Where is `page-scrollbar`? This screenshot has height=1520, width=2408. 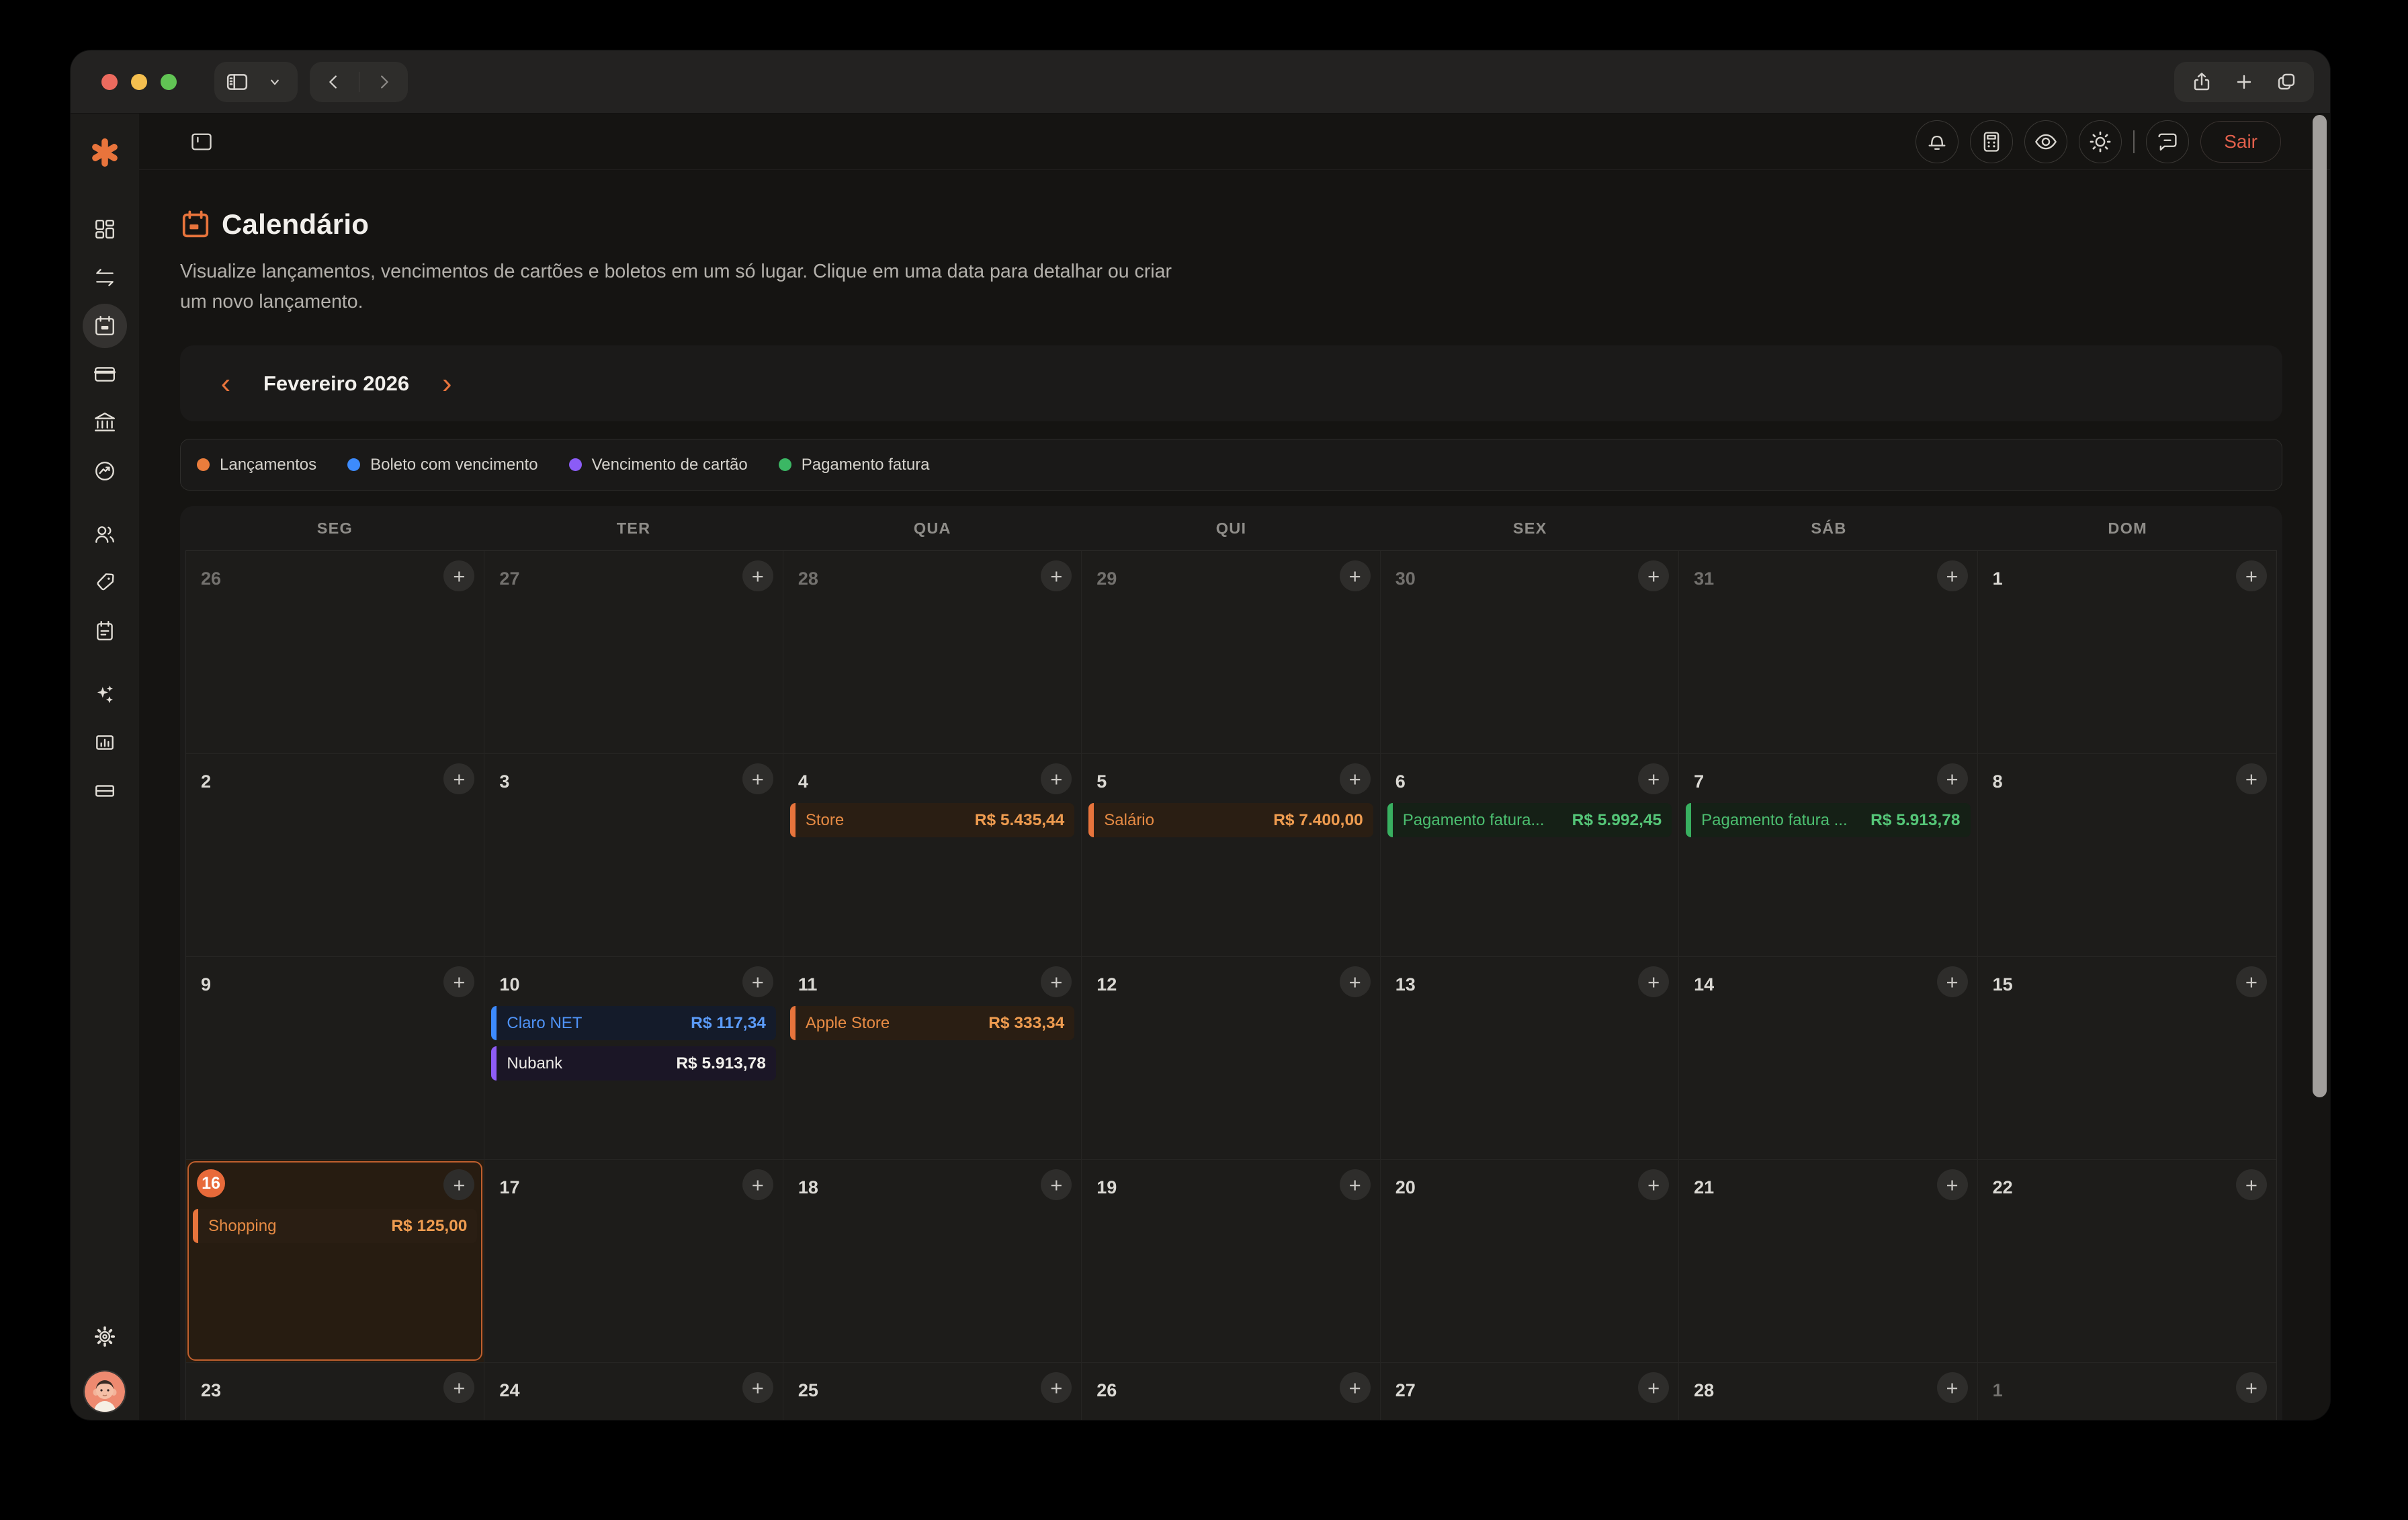 page-scrollbar is located at coordinates (2320, 606).